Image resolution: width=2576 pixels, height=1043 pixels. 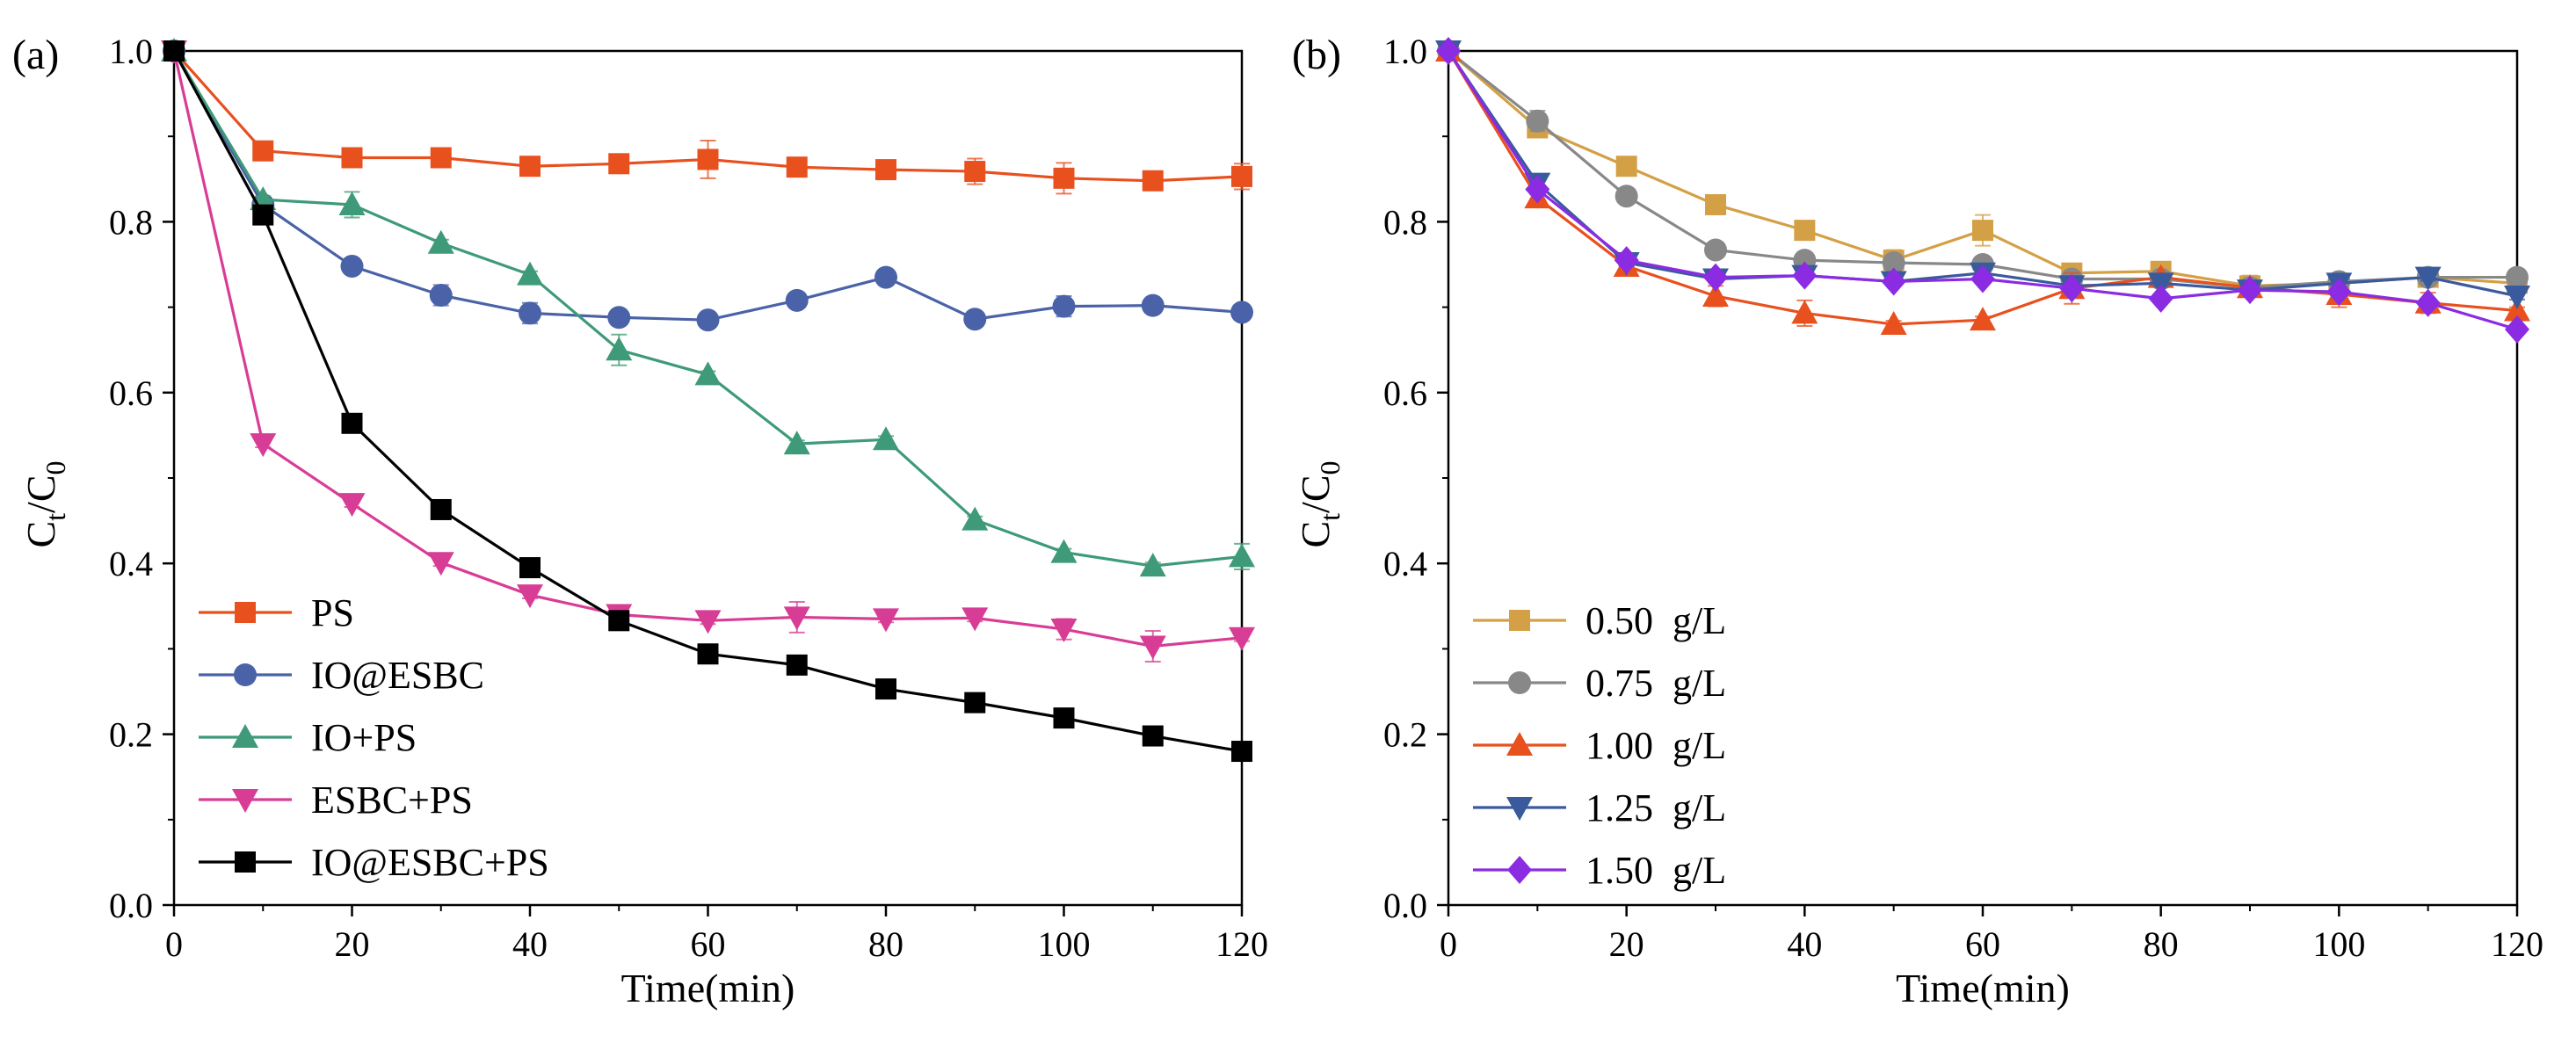 What do you see at coordinates (131, 222) in the screenshot?
I see `panel-a-y-tick-label: 0.8` at bounding box center [131, 222].